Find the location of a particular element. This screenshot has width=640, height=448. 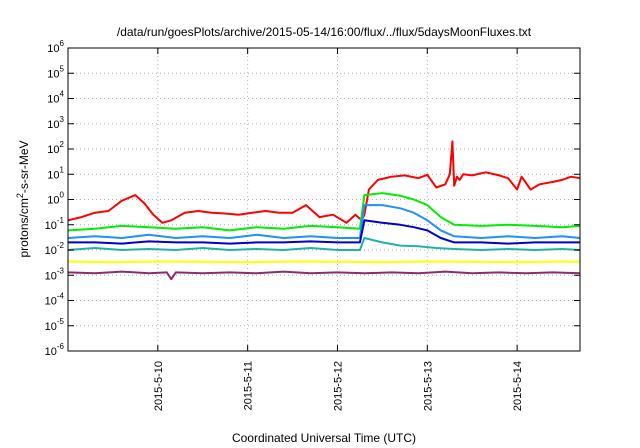

x-tick-label: 2015-5-11 is located at coordinates (249, 385).